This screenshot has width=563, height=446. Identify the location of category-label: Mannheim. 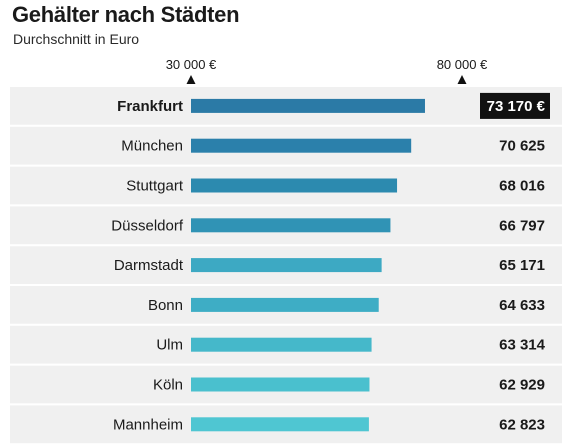
(148, 424).